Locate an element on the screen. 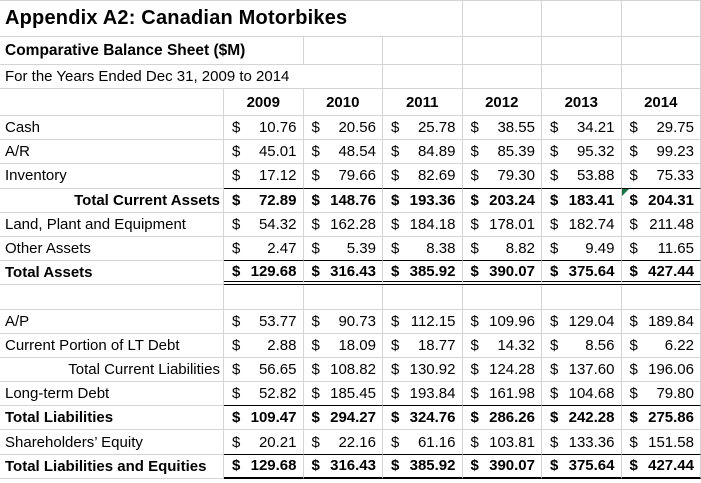 The width and height of the screenshot is (701, 483). value-cell: $196.06 is located at coordinates (661, 370).